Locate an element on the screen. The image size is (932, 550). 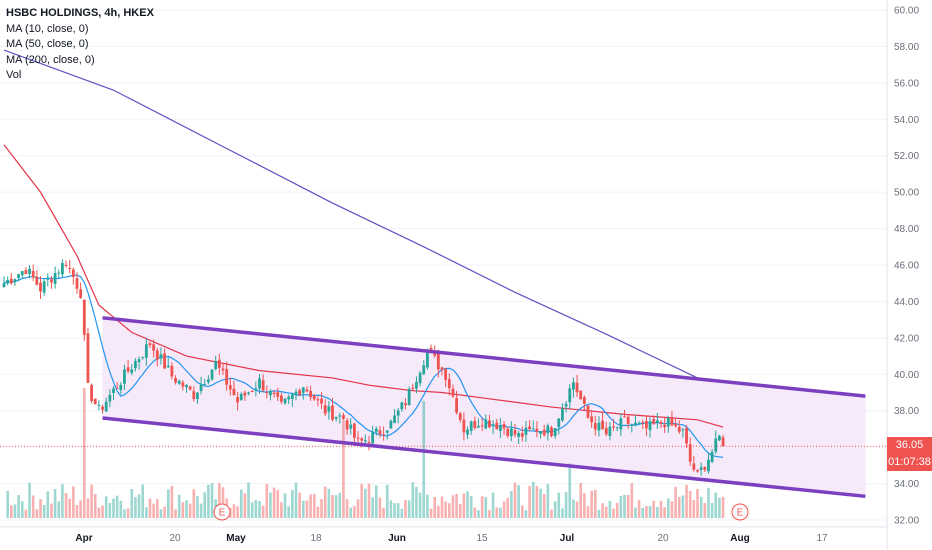
legend-title: HSBC HOLDINGS, 4h, HKEX is located at coordinates (80, 13).